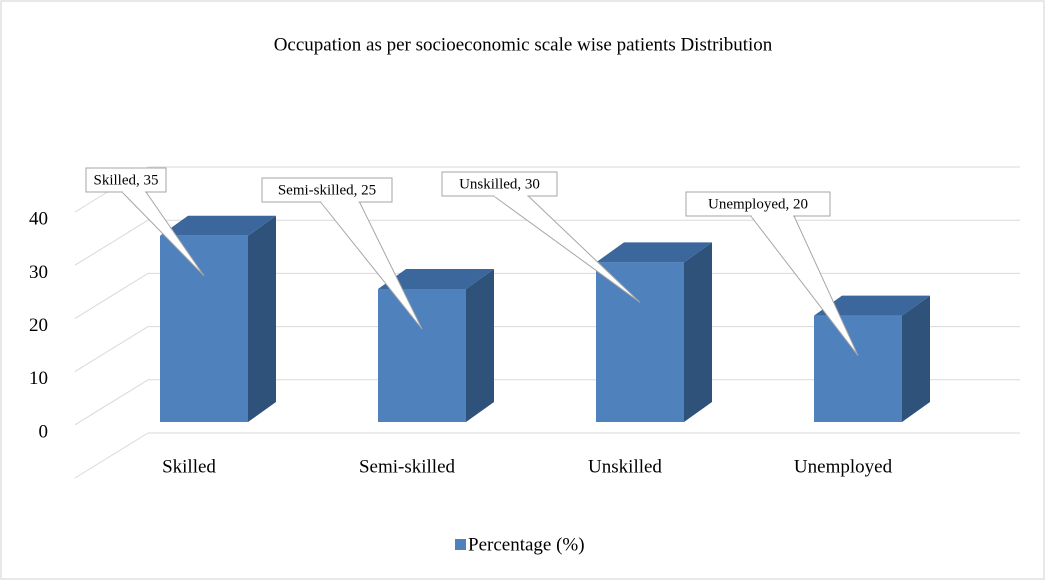  Describe the element at coordinates (407, 466) in the screenshot. I see `x-tick-label: Semi-skilled` at that location.